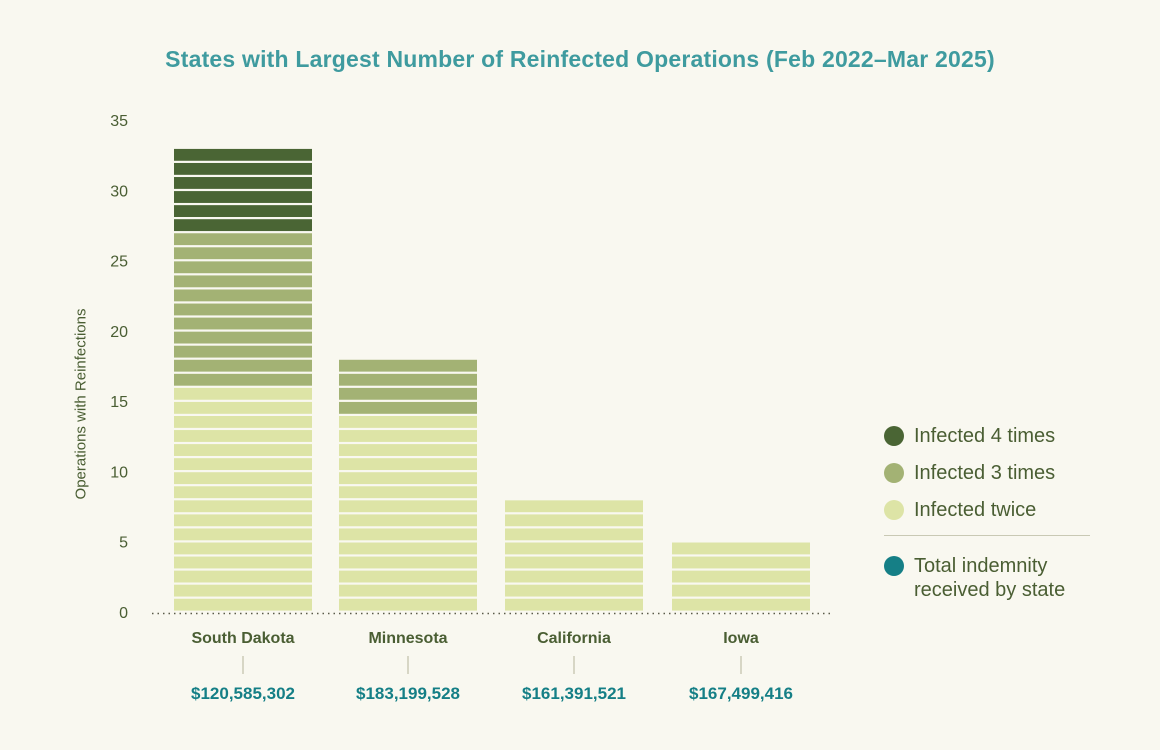 This screenshot has height=750, width=1160. Describe the element at coordinates (407, 638) in the screenshot. I see `x-tick-label: Minnesota` at that location.